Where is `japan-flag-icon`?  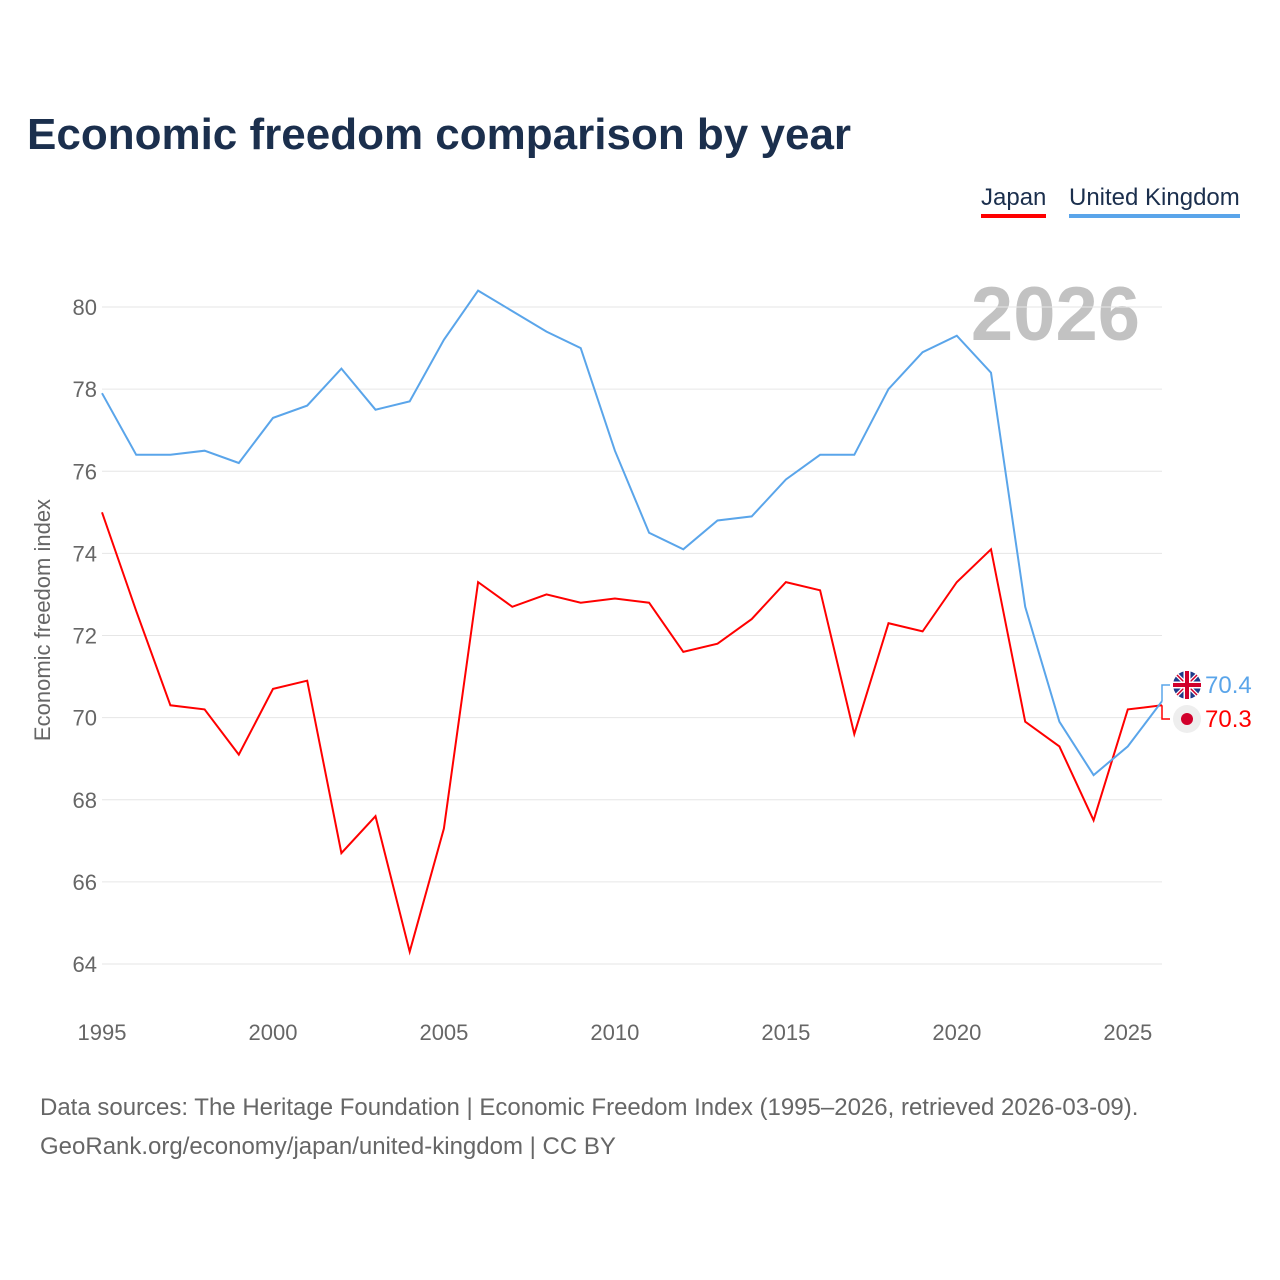 japan-flag-icon is located at coordinates (1187, 719).